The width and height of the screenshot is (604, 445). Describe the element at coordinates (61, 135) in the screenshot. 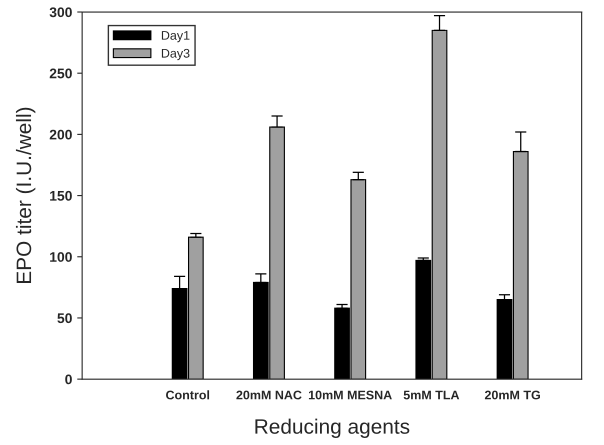

I see `y-tick-label: 200` at that location.